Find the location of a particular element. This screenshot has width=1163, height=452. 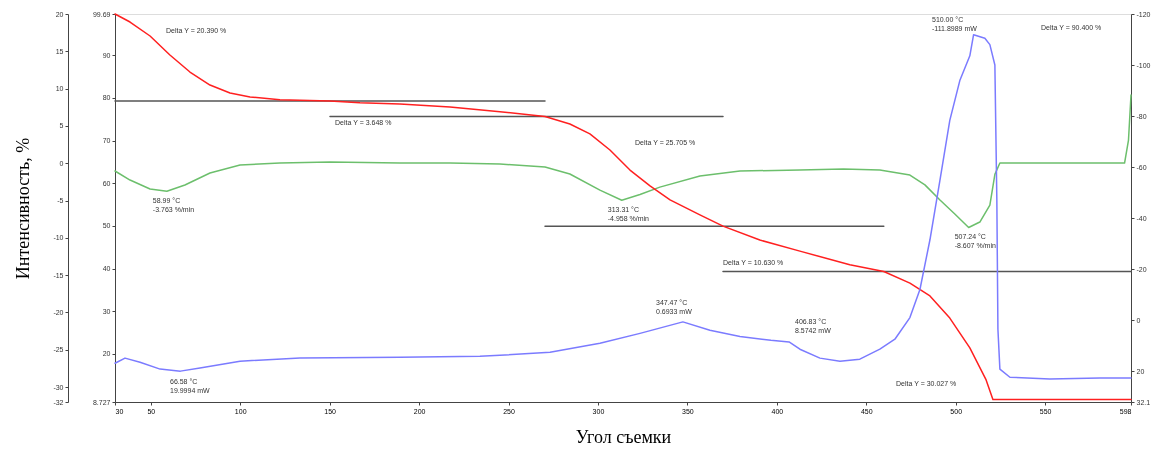

x-axis-title: Угол съемки is located at coordinates (623, 436).